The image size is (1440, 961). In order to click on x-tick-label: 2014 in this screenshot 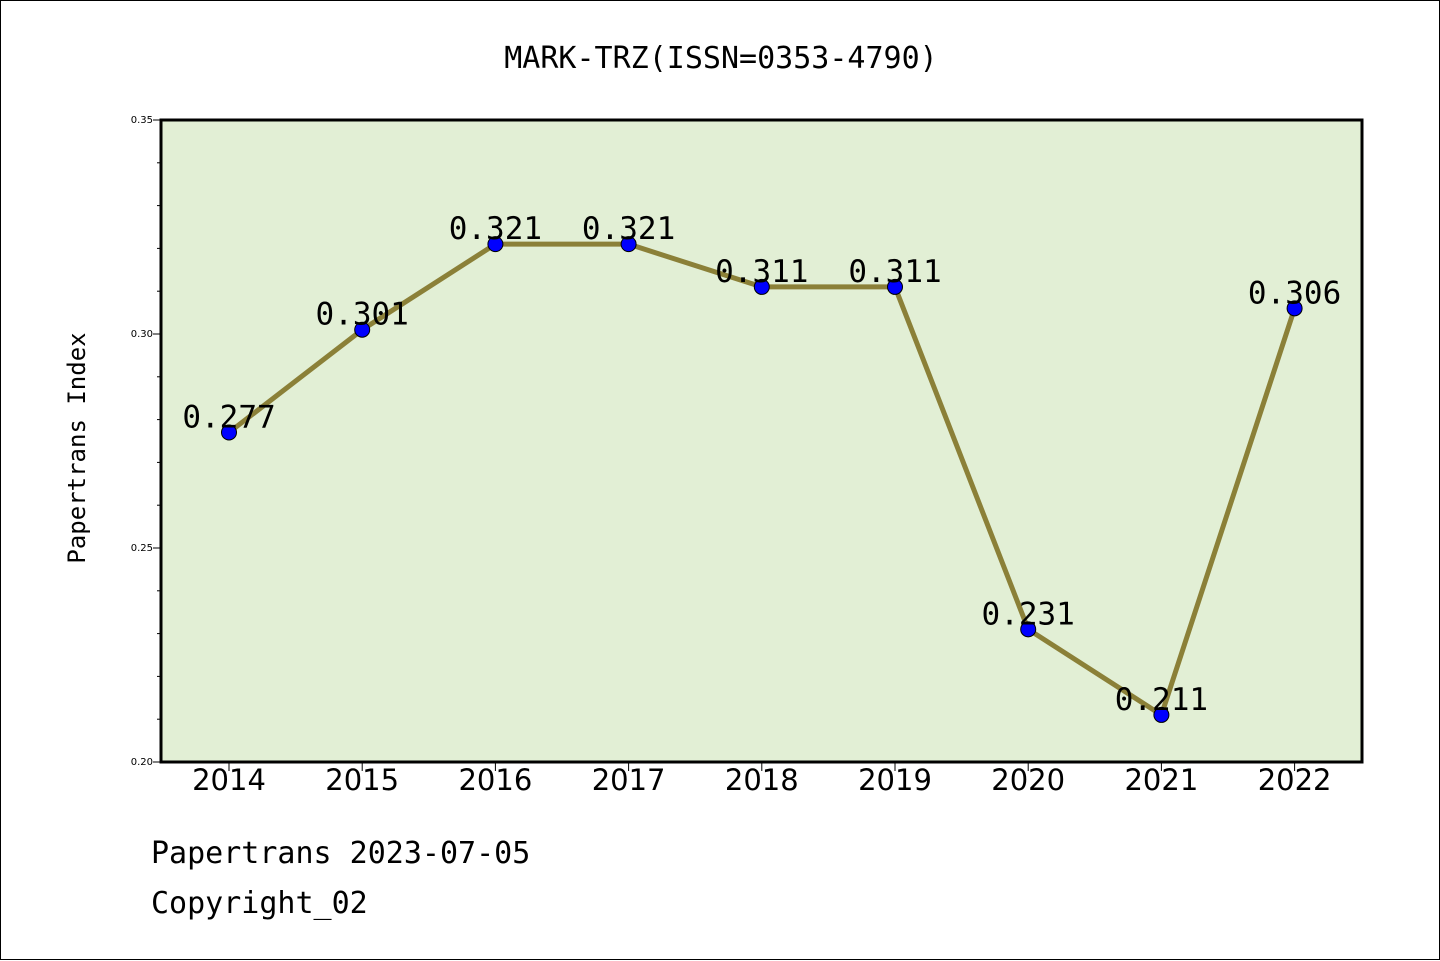, I will do `click(229, 780)`.